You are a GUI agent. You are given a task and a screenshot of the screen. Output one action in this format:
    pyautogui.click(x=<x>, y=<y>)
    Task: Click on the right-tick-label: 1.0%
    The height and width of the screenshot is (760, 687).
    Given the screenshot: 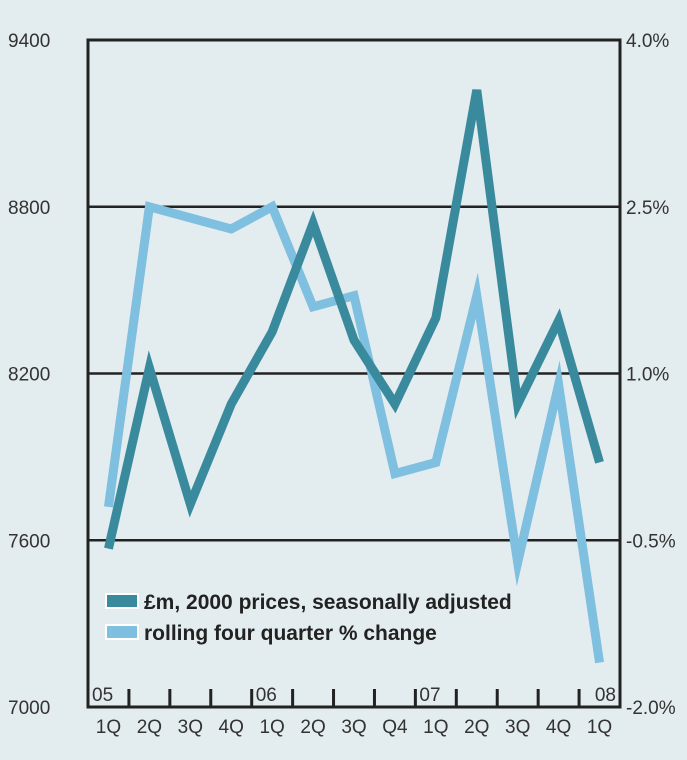 What is the action you would take?
    pyautogui.click(x=647, y=375)
    